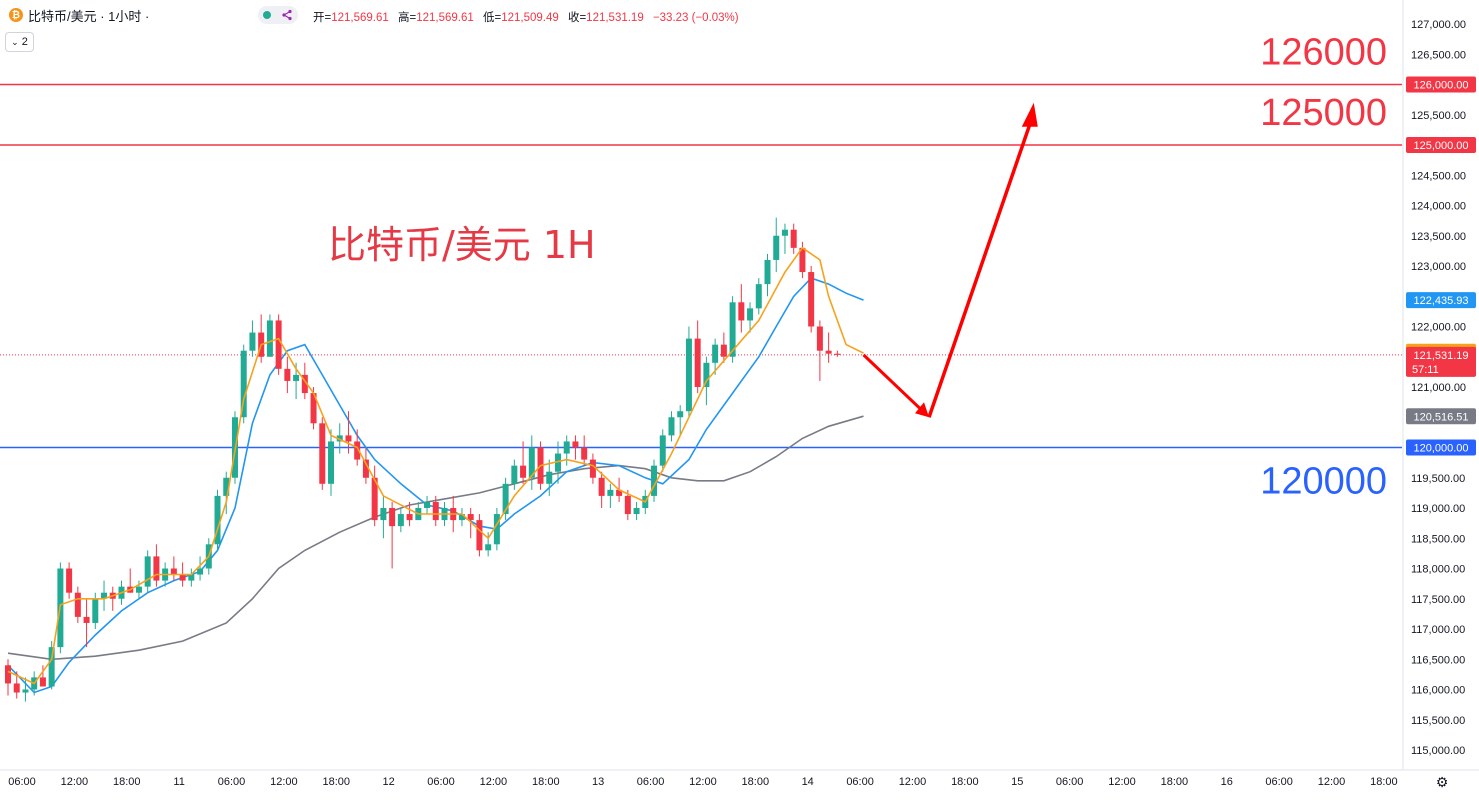 This screenshot has width=1479, height=801. I want to click on y-tick-label: 118,000.00, so click(1438, 570).